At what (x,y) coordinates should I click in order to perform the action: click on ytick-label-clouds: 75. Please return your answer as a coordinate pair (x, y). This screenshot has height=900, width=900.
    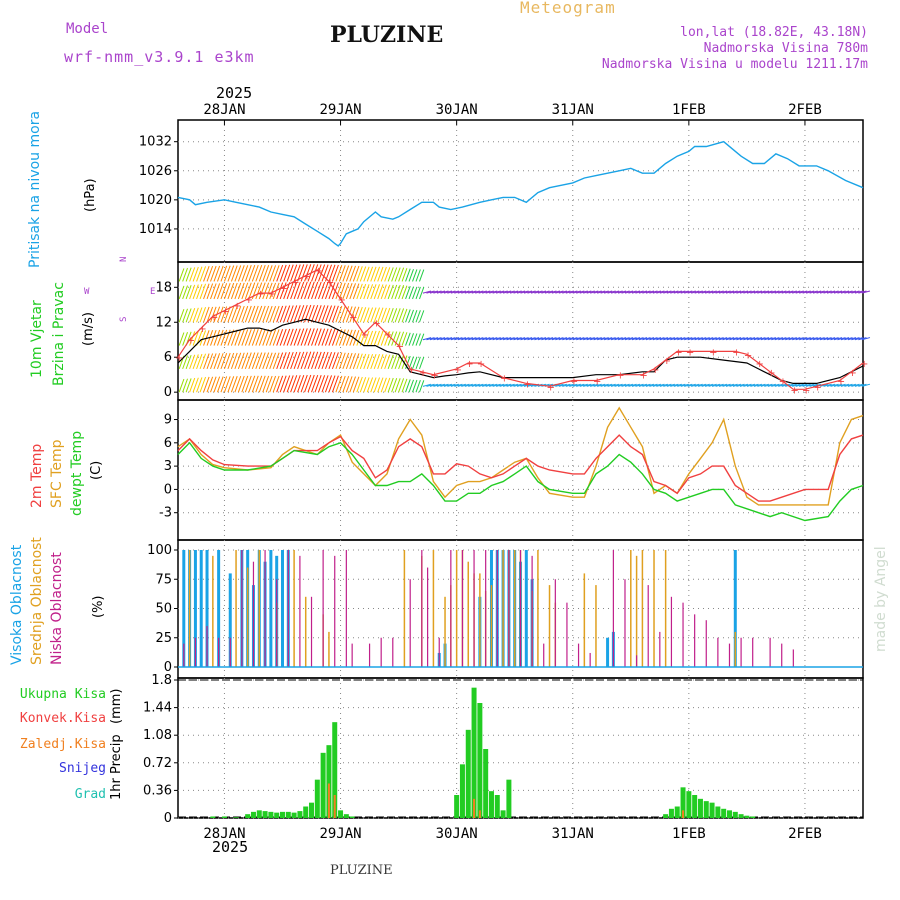
    Looking at the image, I should click on (163, 579).